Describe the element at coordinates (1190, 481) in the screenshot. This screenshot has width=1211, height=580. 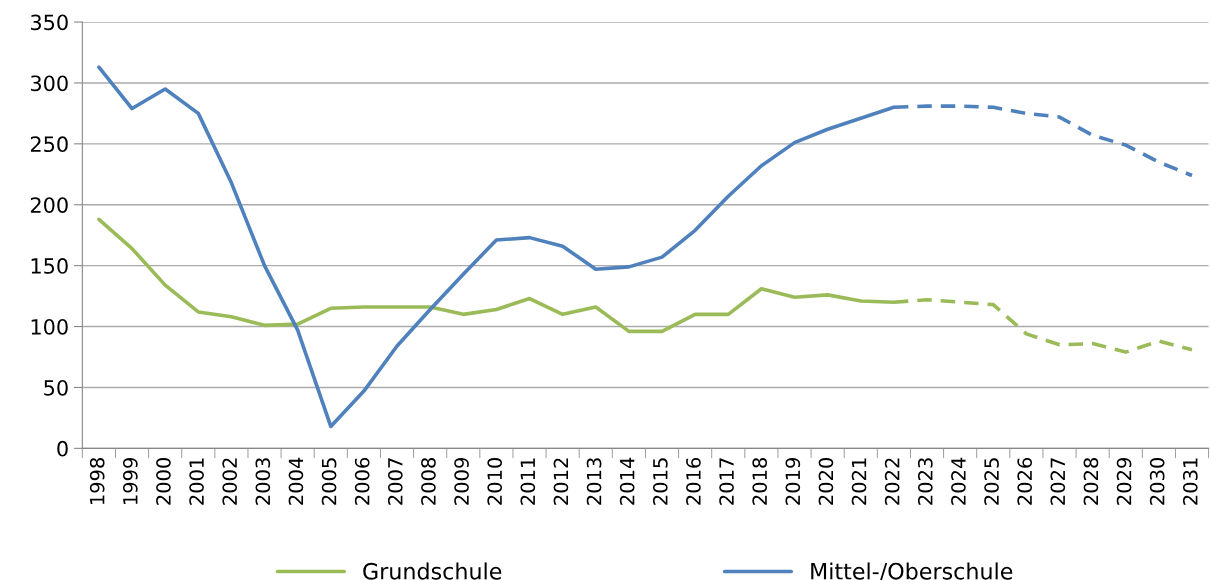
I see `x-tick-label: 2031` at that location.